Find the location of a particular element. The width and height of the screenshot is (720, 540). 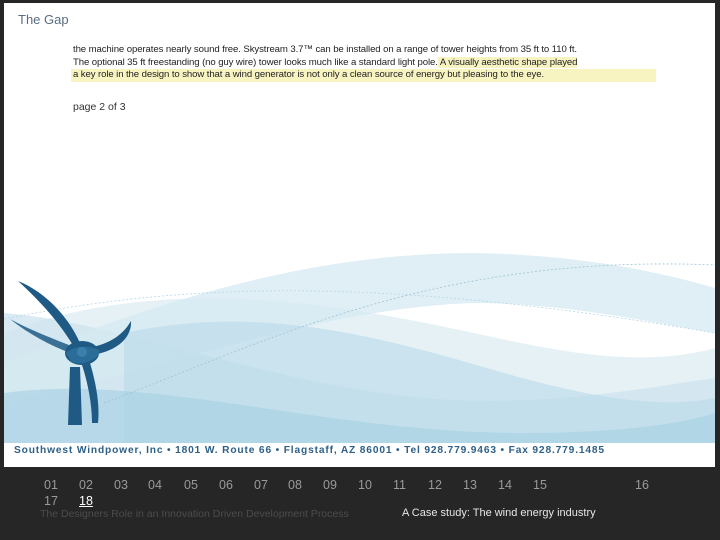

footer-case-study: A Case study: The wind energy industry is located at coordinates (499, 513).